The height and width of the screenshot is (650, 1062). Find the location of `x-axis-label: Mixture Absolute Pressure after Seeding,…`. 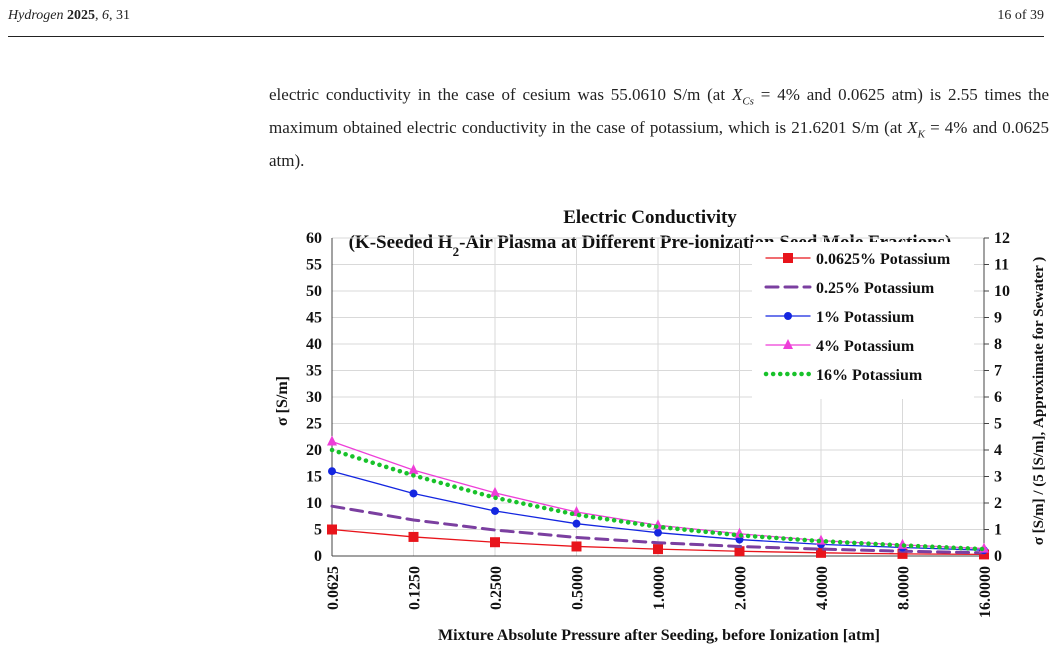

x-axis-label: Mixture Absolute Pressure after Seeding,… is located at coordinates (659, 635).